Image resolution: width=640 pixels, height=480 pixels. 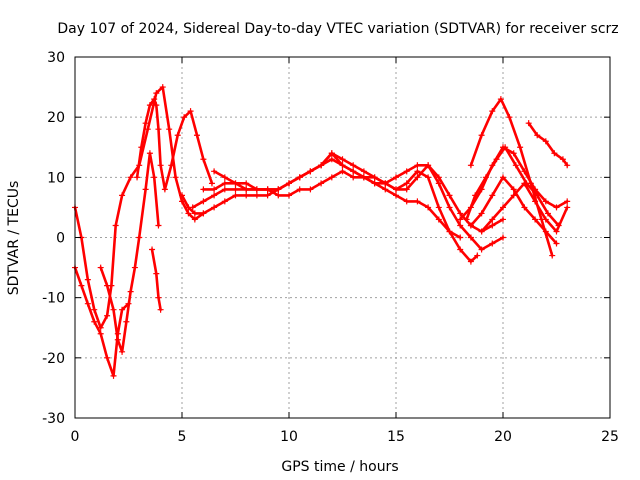 What do you see at coordinates (345, 437) in the screenshot?
I see `x-tick-labels: 0 5 10 15 20 25` at bounding box center [345, 437].